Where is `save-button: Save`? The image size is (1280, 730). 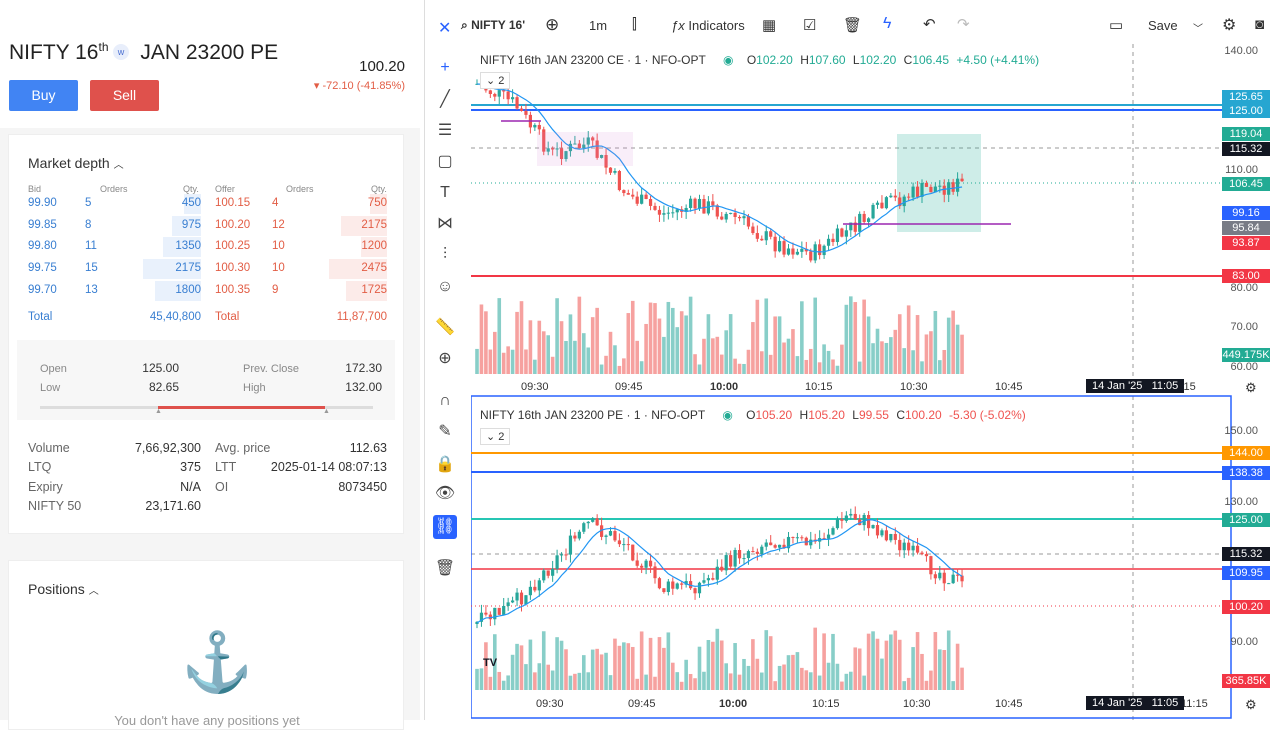
save-button: Save is located at coordinates (1163, 25).